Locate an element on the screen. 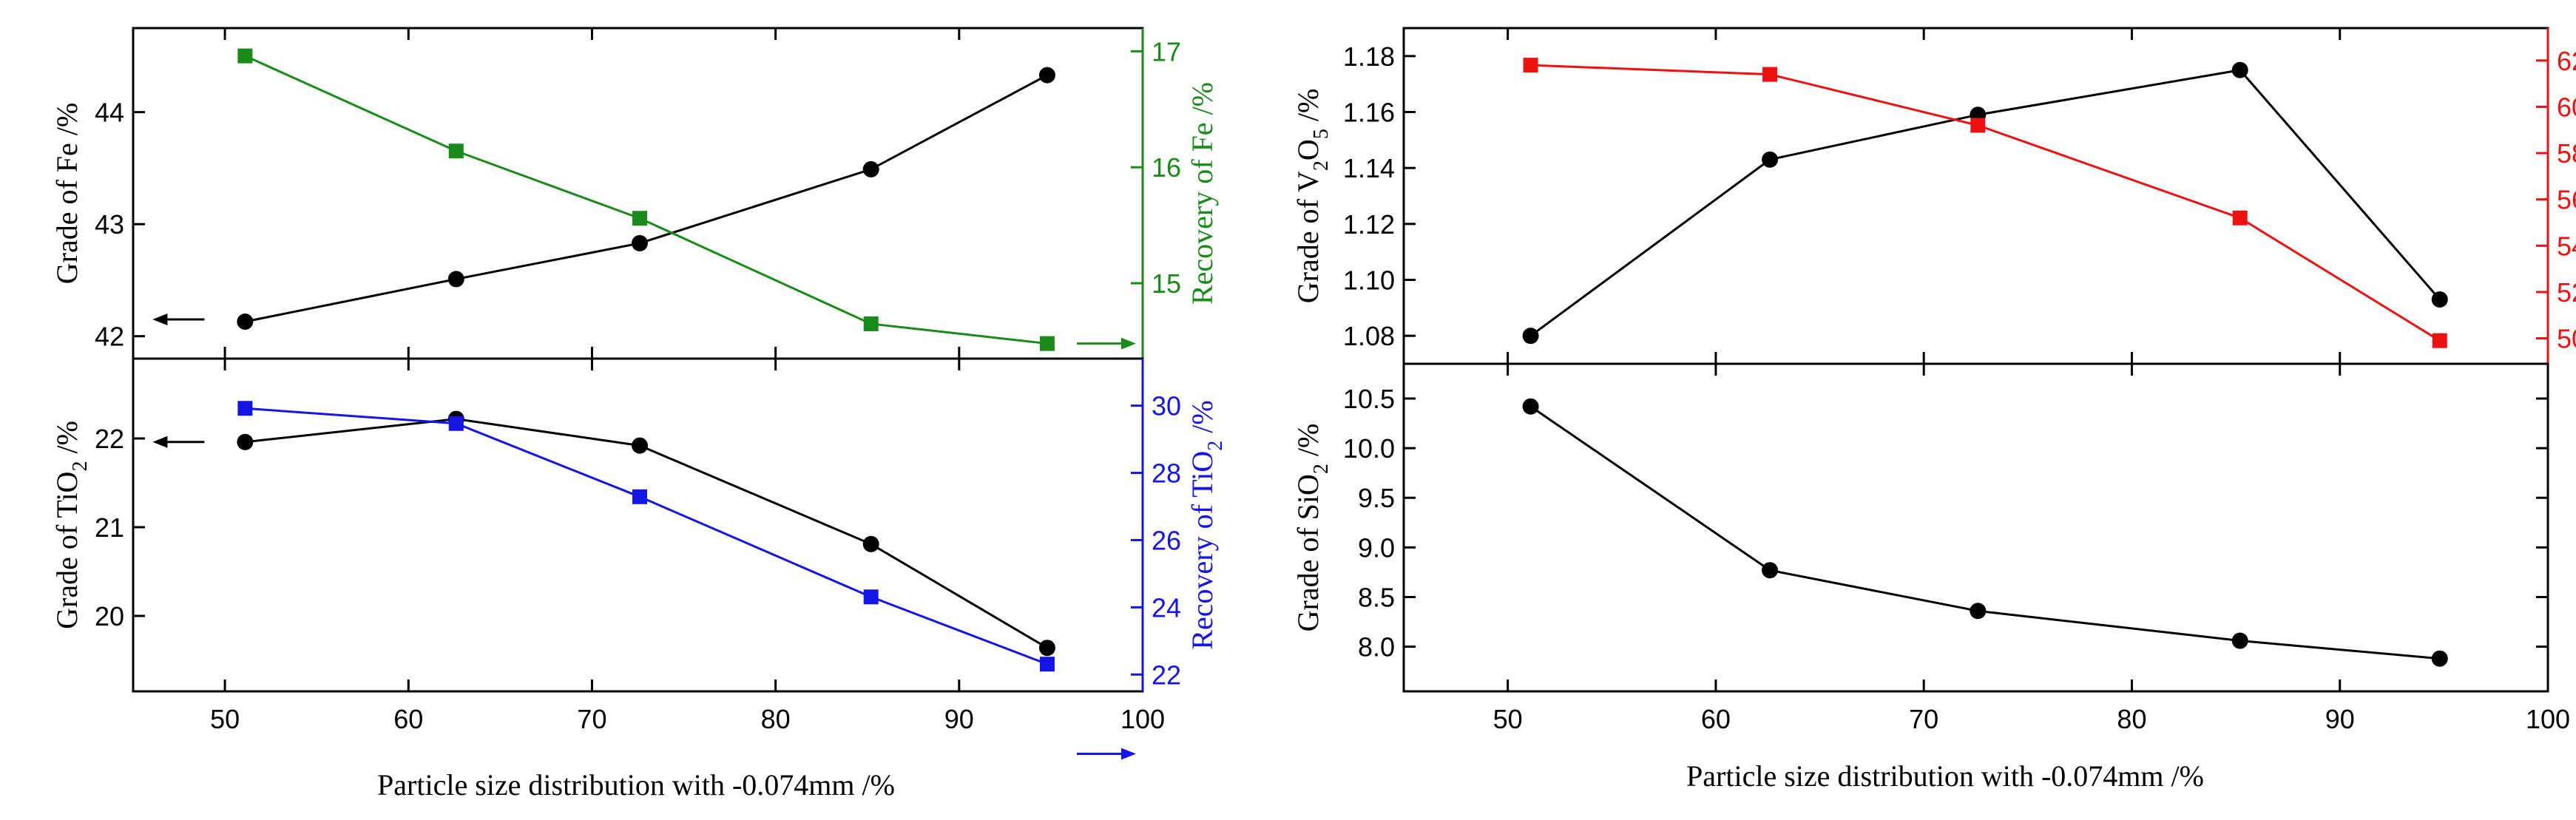  tio2-left-axis-label-part-0: Grade of TiO is located at coordinates (67, 551).